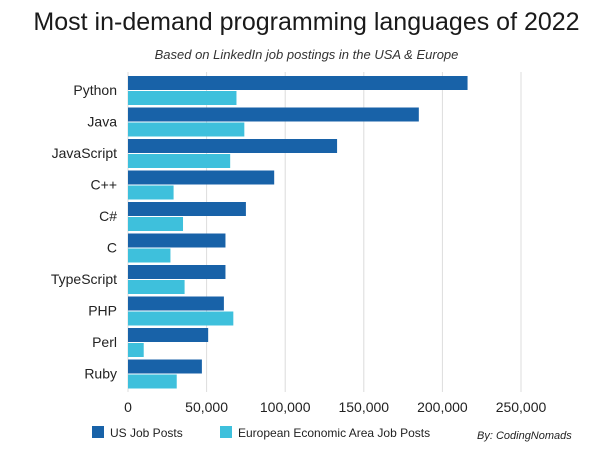 This screenshot has height=454, width=613. I want to click on category-label: Java, so click(102, 122).